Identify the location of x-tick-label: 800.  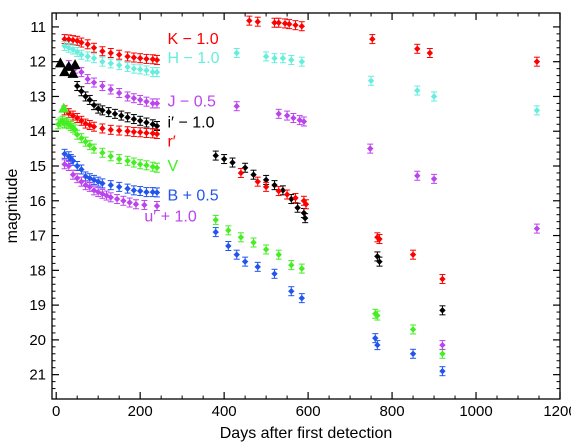
(392, 411).